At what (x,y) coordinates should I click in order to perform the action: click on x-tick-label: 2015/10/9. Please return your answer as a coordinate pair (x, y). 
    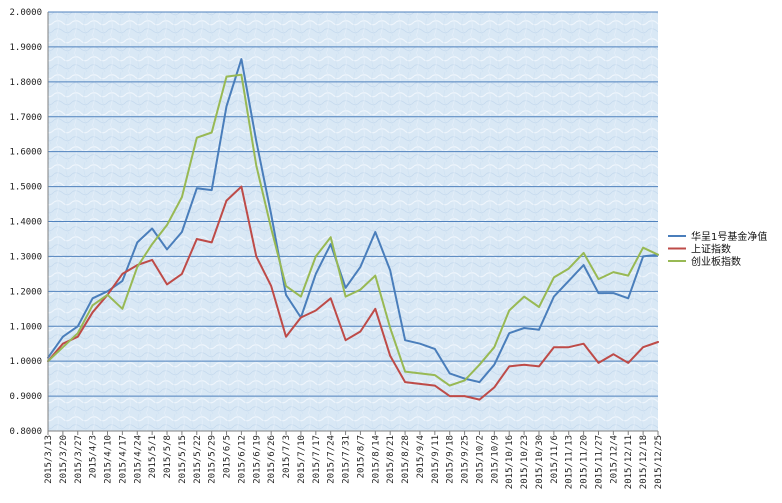
    Looking at the image, I should click on (495, 459).